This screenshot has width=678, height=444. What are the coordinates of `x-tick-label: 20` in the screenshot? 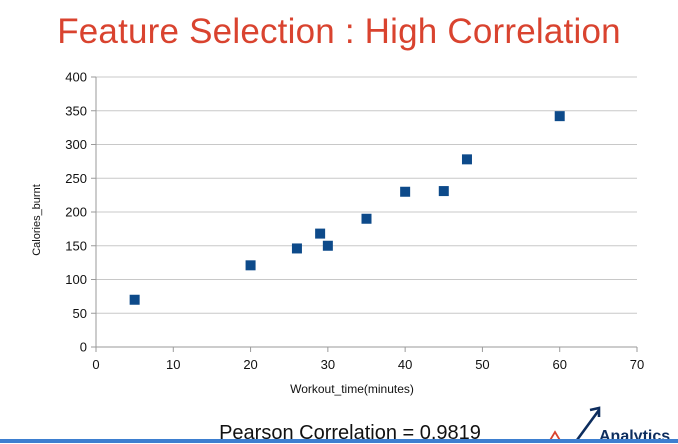 It's located at (250, 364).